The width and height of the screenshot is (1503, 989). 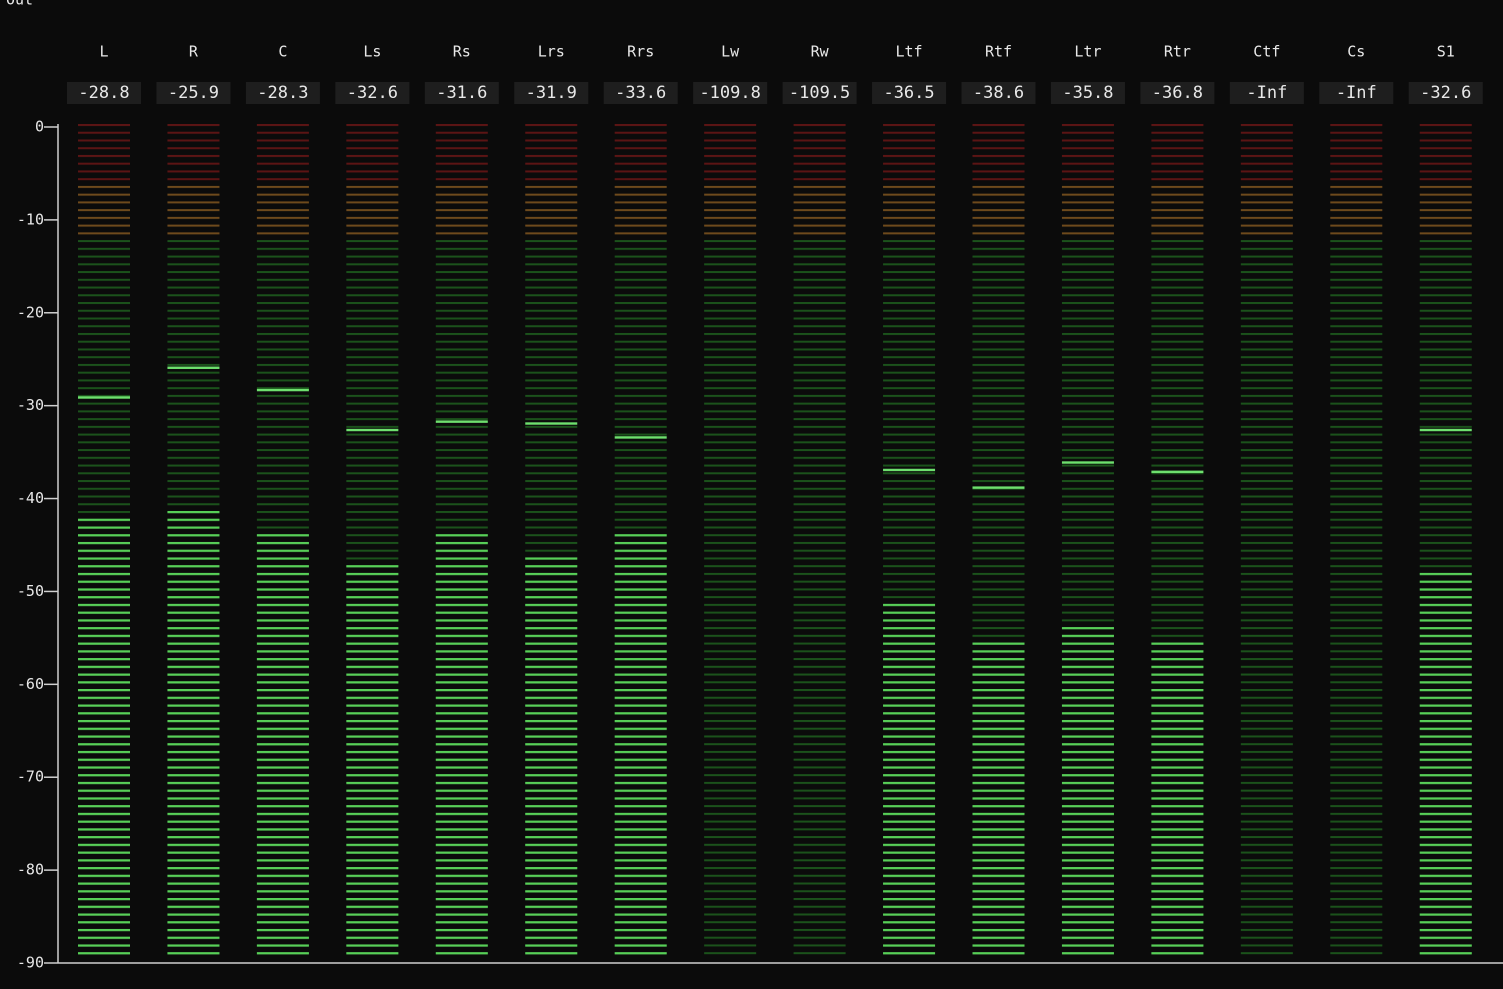 I want to click on peak-readout: -28.3, so click(x=282, y=93).